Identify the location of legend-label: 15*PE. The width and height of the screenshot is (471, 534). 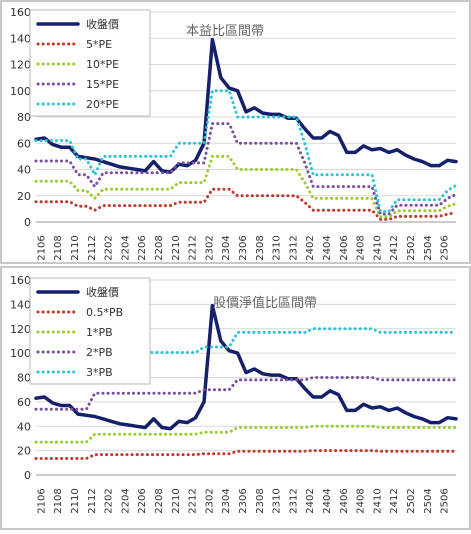
(102, 84).